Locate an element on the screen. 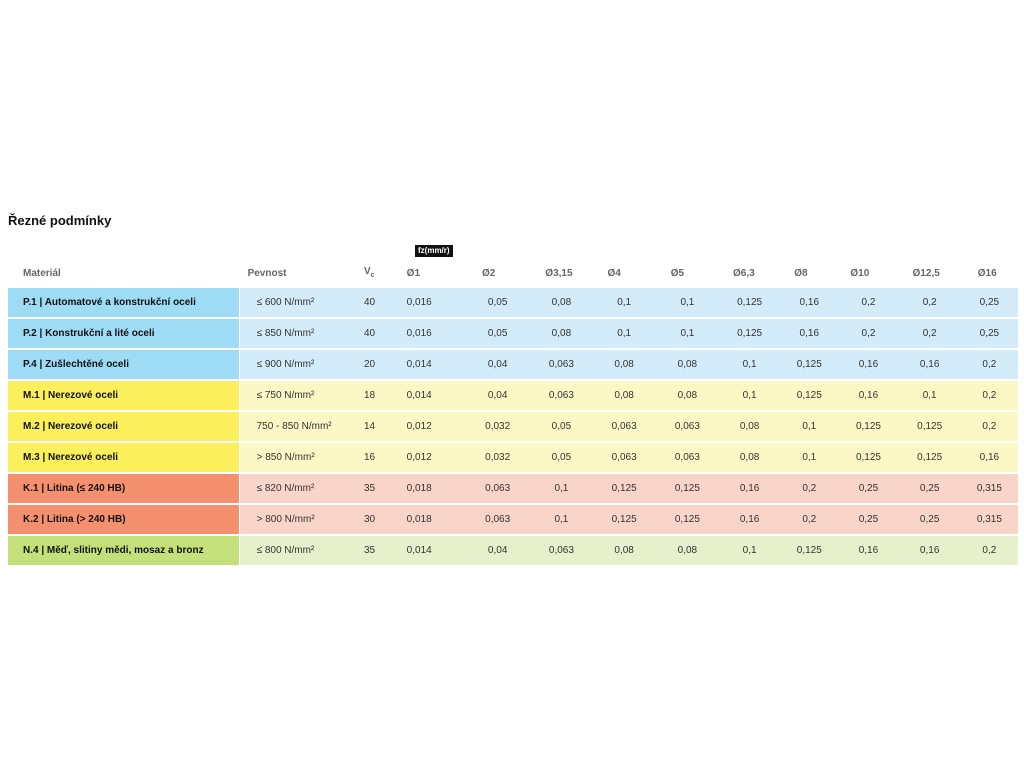 Image resolution: width=1024 pixels, height=768 pixels. fz-cell: 0,032 is located at coordinates (498, 427).